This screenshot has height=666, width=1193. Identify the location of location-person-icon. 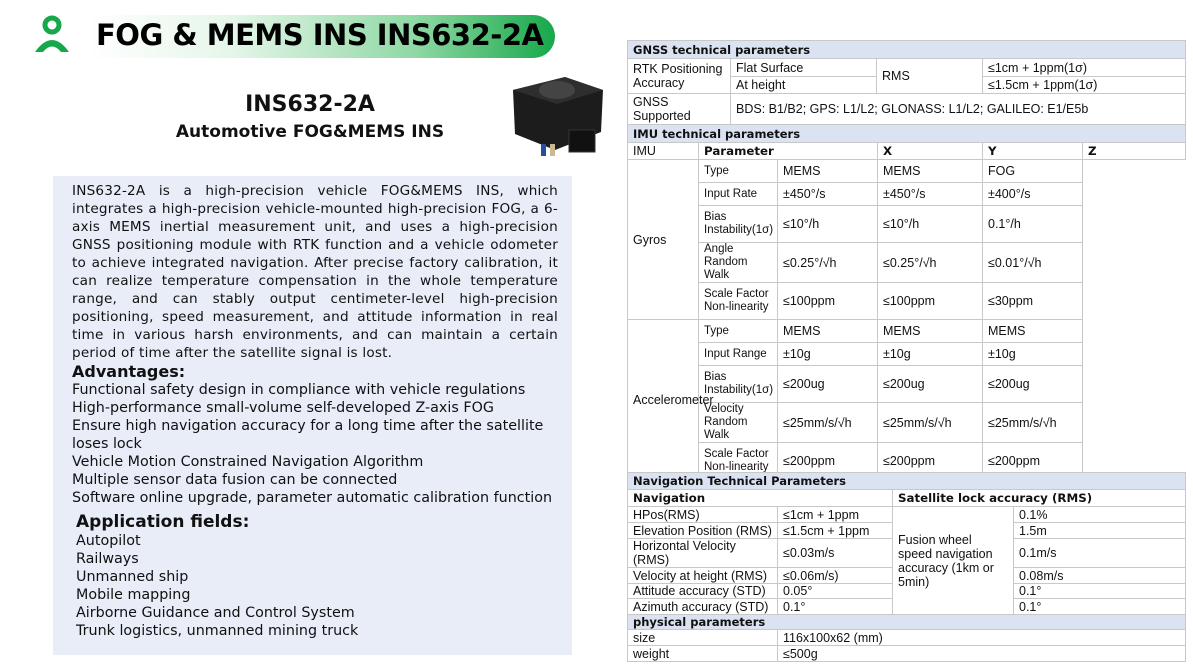
(52, 33).